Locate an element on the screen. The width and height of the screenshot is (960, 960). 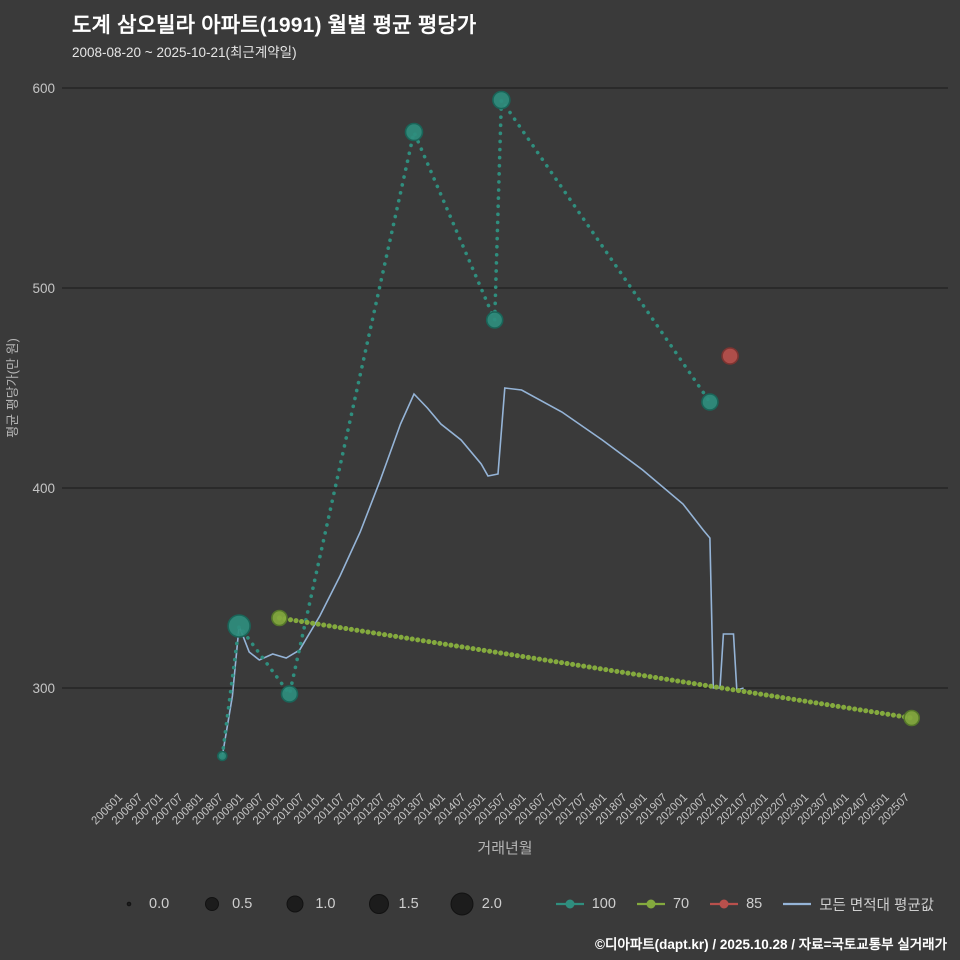
y-axis-title: 평균 평당가(만 원) is located at coordinates (12, 388).